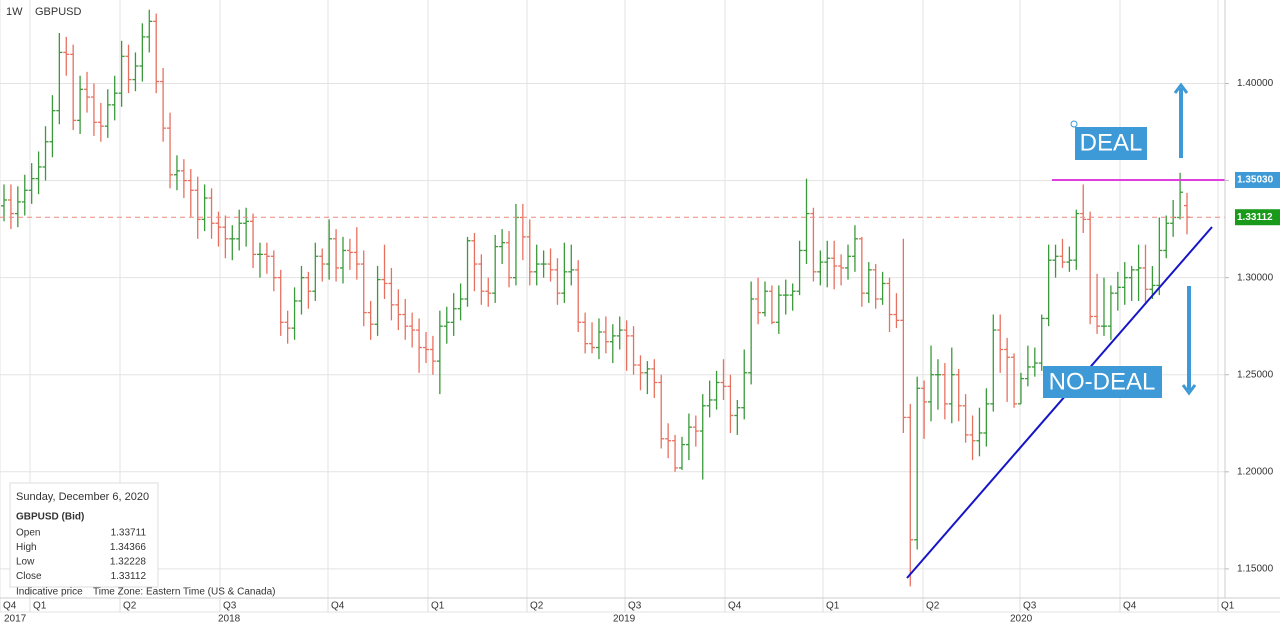 This screenshot has height=625, width=1280. What do you see at coordinates (184, 592) in the screenshot?
I see `footer-timezone: Time Zone: Eastern Time (US & Canada)` at bounding box center [184, 592].